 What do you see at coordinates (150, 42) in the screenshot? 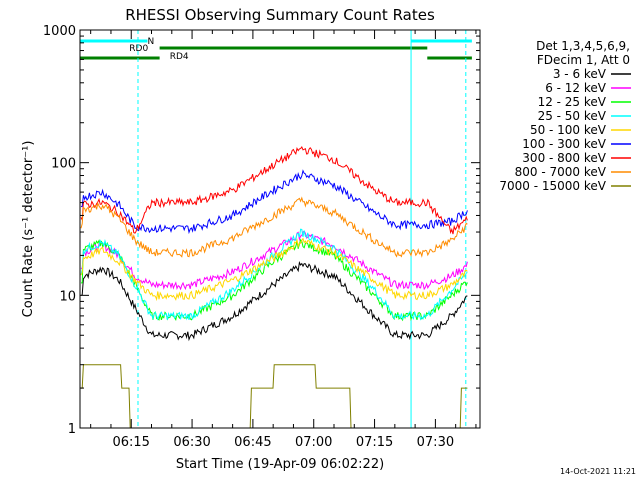
I see `flag-label-n: N` at bounding box center [150, 42].